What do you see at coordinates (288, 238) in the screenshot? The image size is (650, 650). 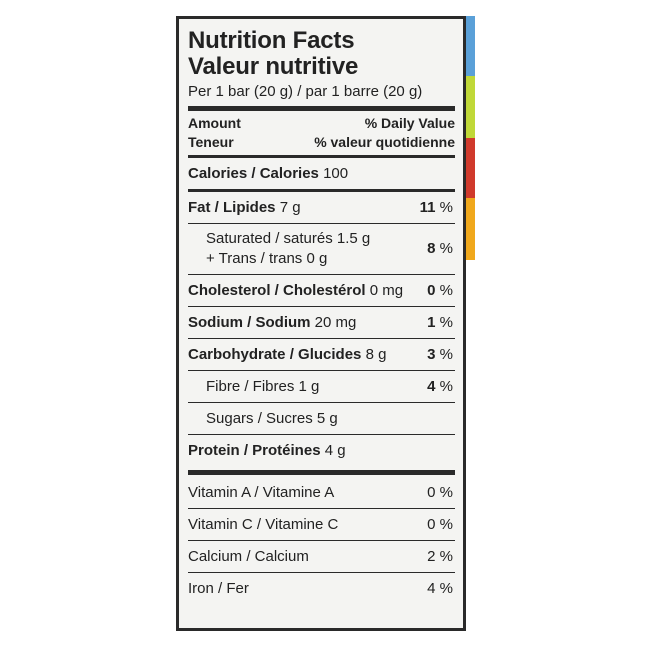 I see `saturated-label: Saturated / saturés 1.5 g` at bounding box center [288, 238].